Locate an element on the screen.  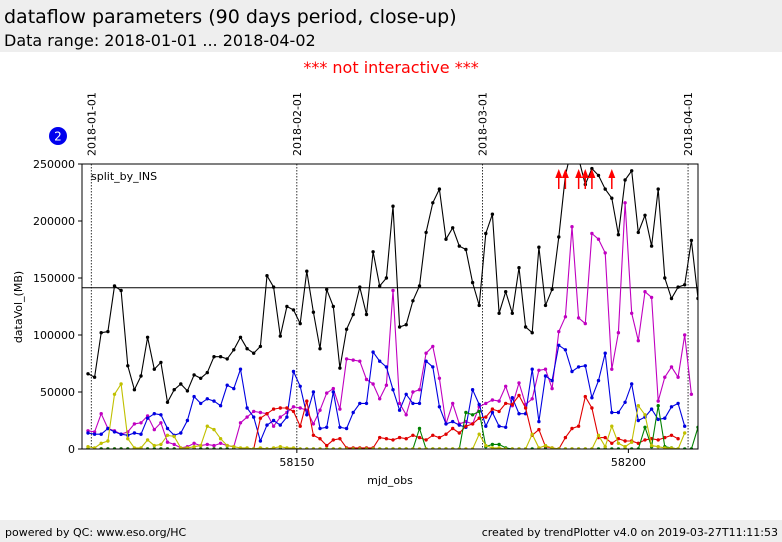
x-tick-label: 58200 is located at coordinates (628, 462).